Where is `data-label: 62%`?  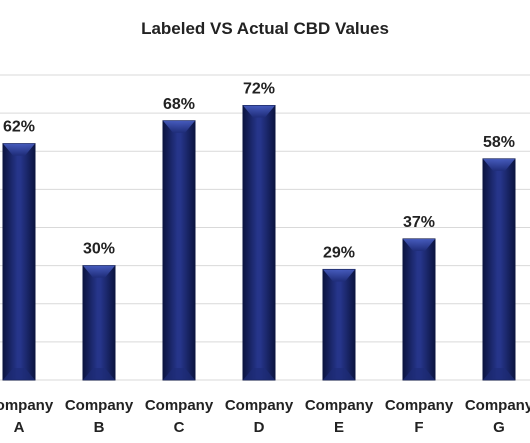
data-label: 62% is located at coordinates (19, 127).